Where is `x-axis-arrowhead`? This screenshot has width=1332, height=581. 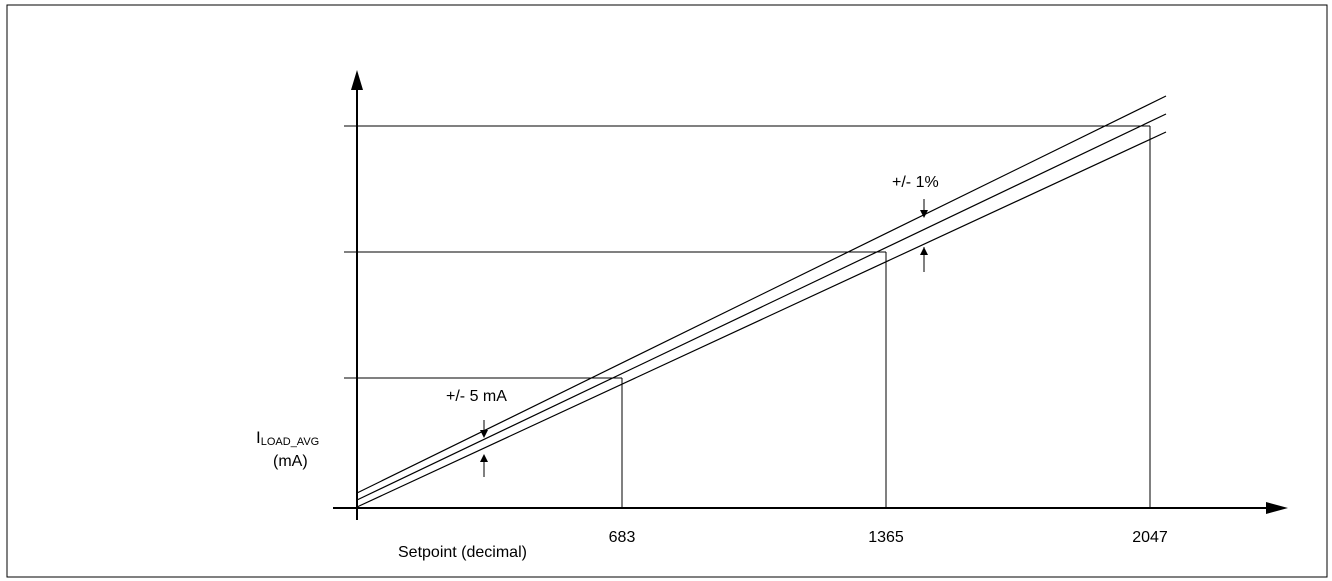 x-axis-arrowhead is located at coordinates (1277, 508).